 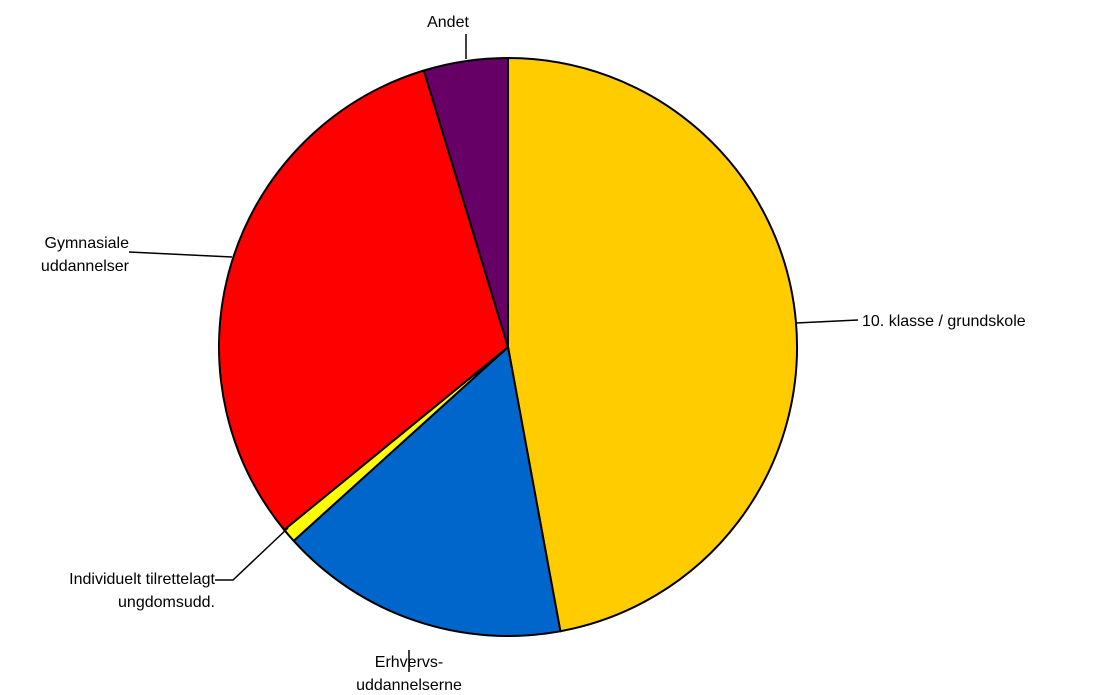 I want to click on slice-label-line: ungdomsudd., so click(x=166, y=602).